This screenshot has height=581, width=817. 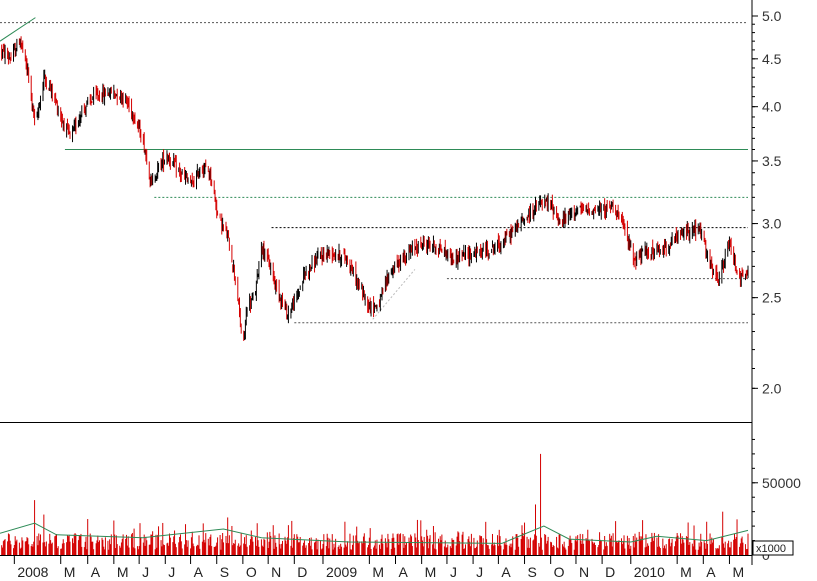 I want to click on price-tick-label: 4.0, so click(x=772, y=107).